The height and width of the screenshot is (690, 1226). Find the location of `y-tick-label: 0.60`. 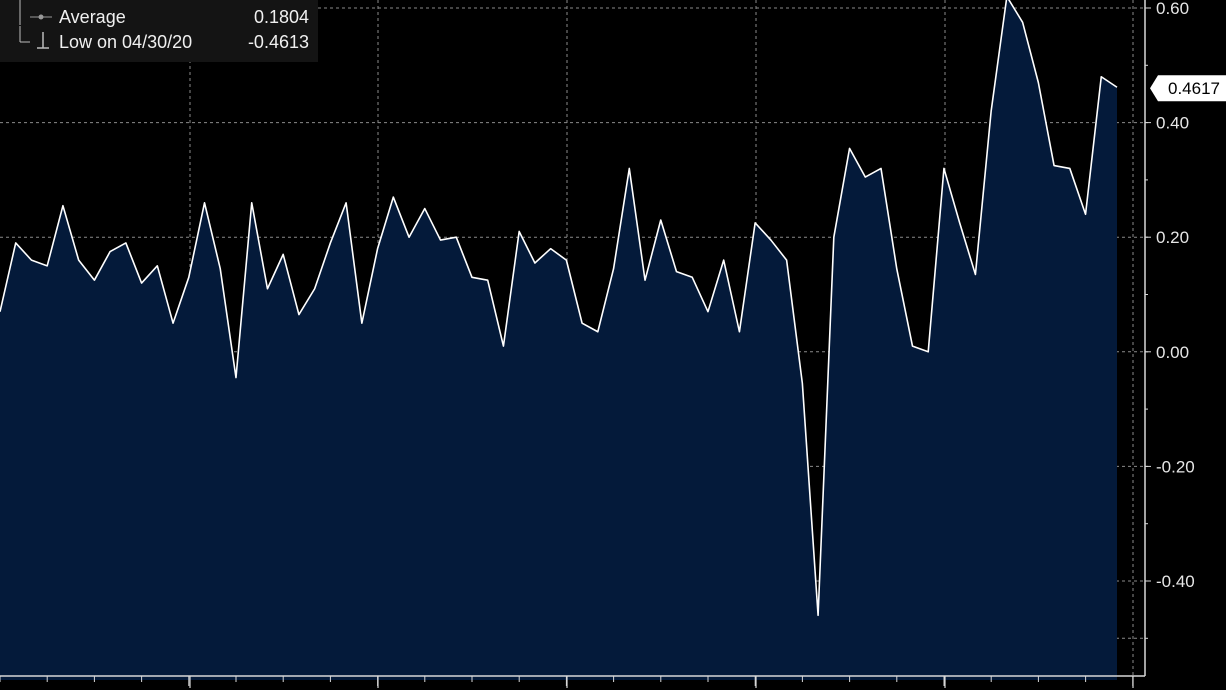

y-tick-label: 0.60 is located at coordinates (1172, 9).